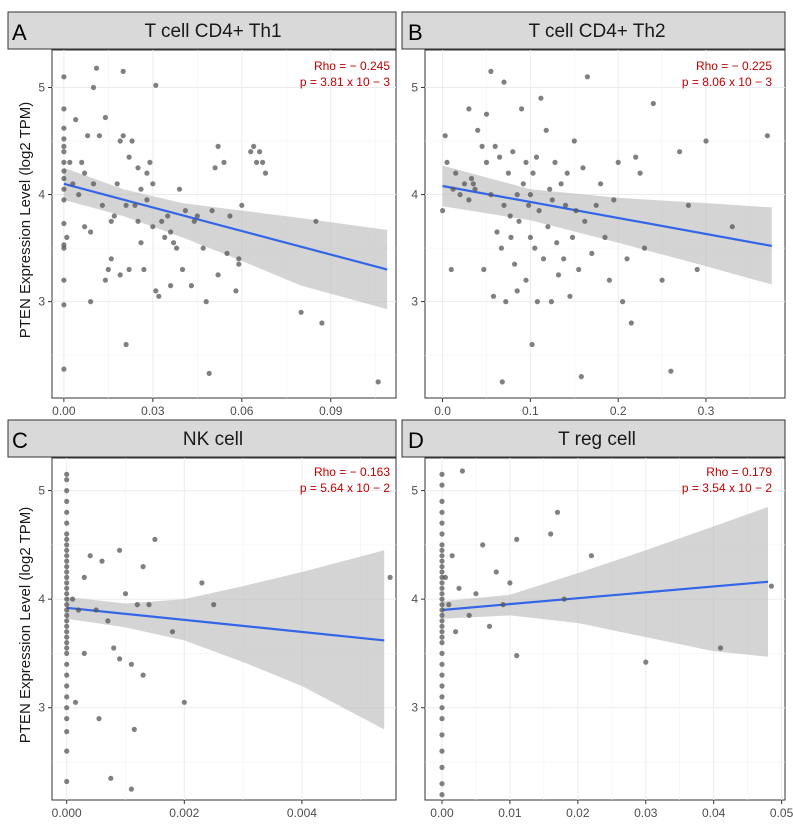 This screenshot has width=793, height=833. I want to click on panel-d-y-tick-label: 3, so click(414, 708).